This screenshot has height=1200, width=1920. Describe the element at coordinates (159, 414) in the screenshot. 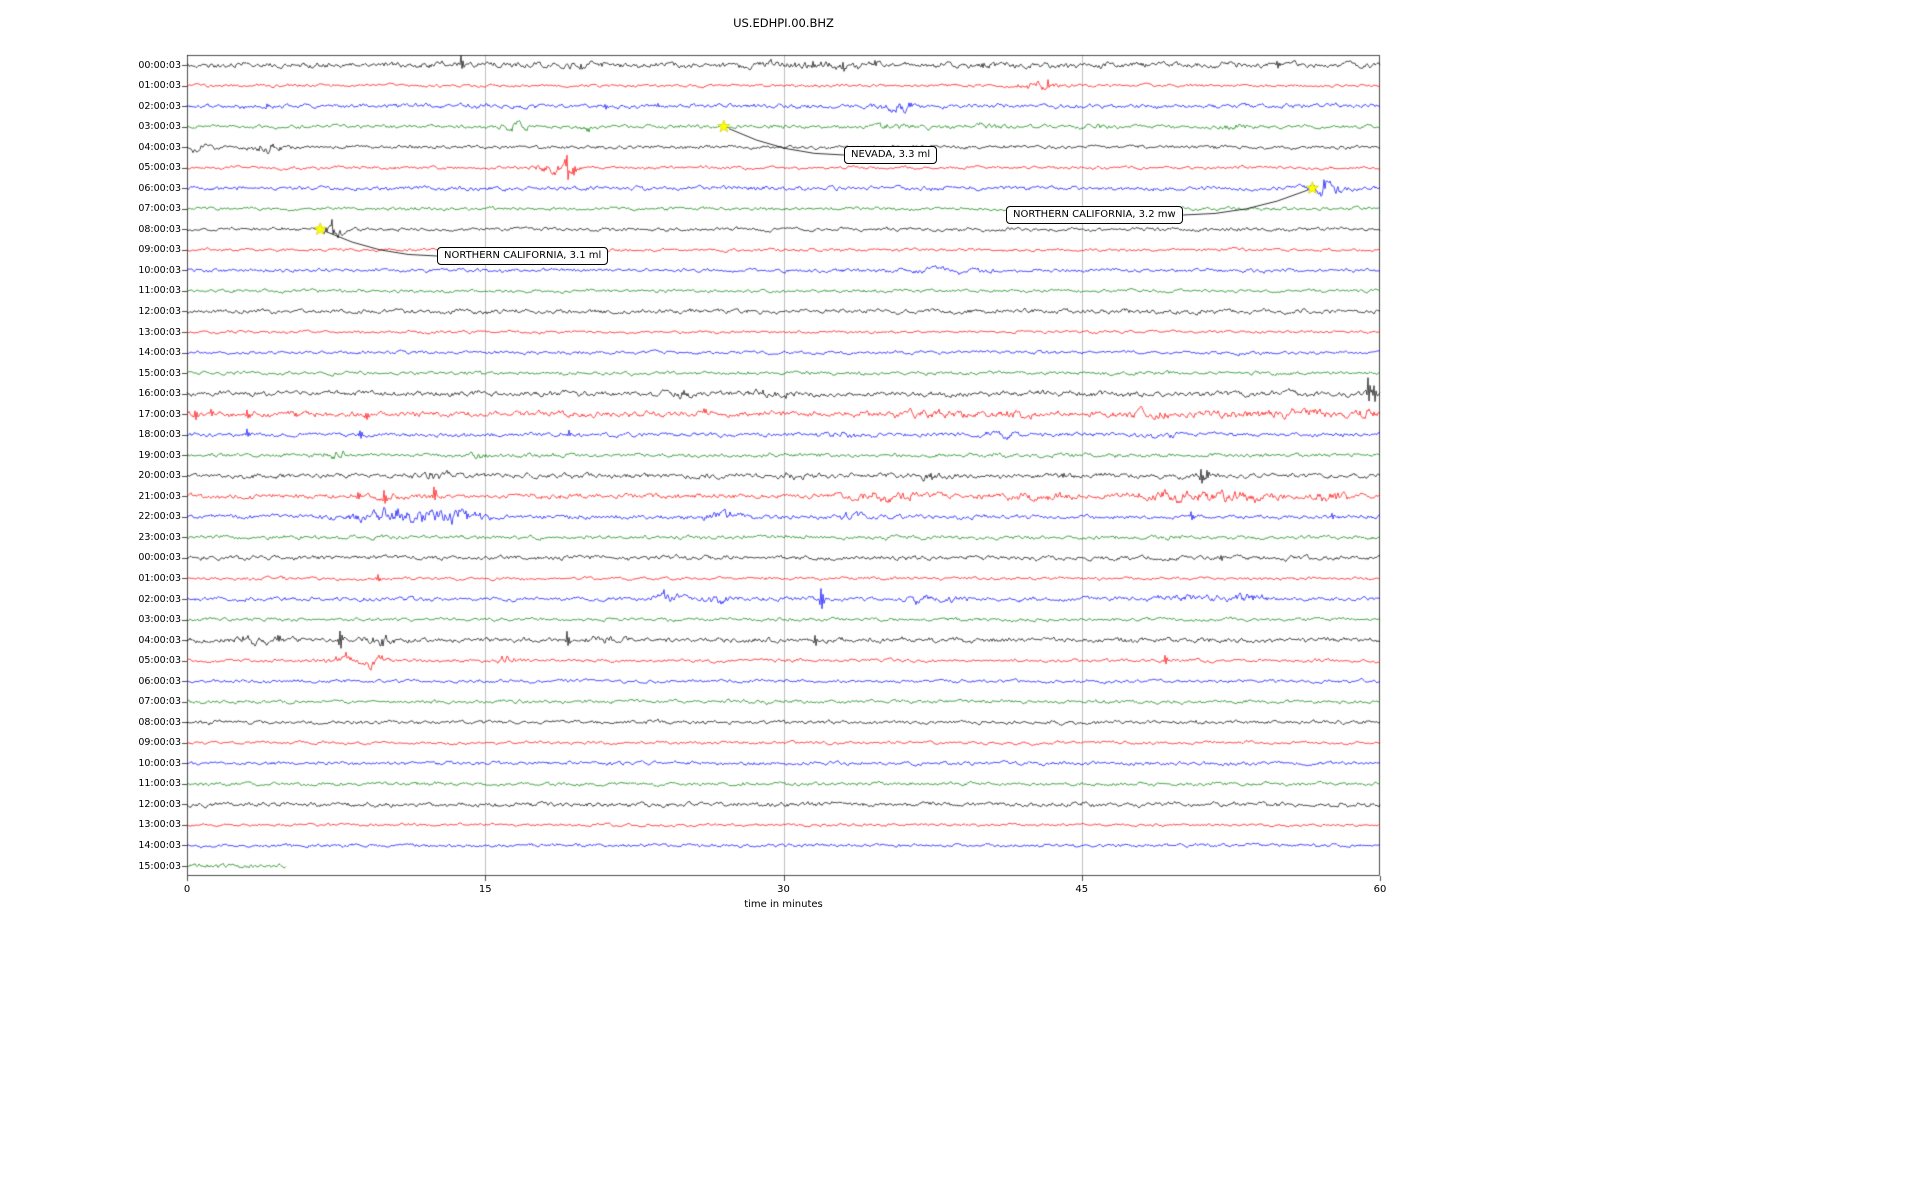

I see `y-axis-tick-label: 17:00:03` at that location.